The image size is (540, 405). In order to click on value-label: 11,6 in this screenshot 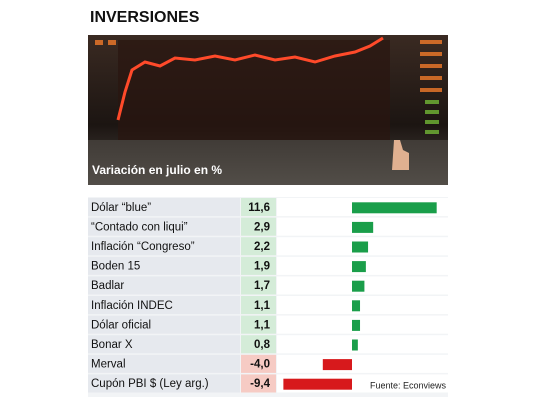, I will do `click(259, 208)`.